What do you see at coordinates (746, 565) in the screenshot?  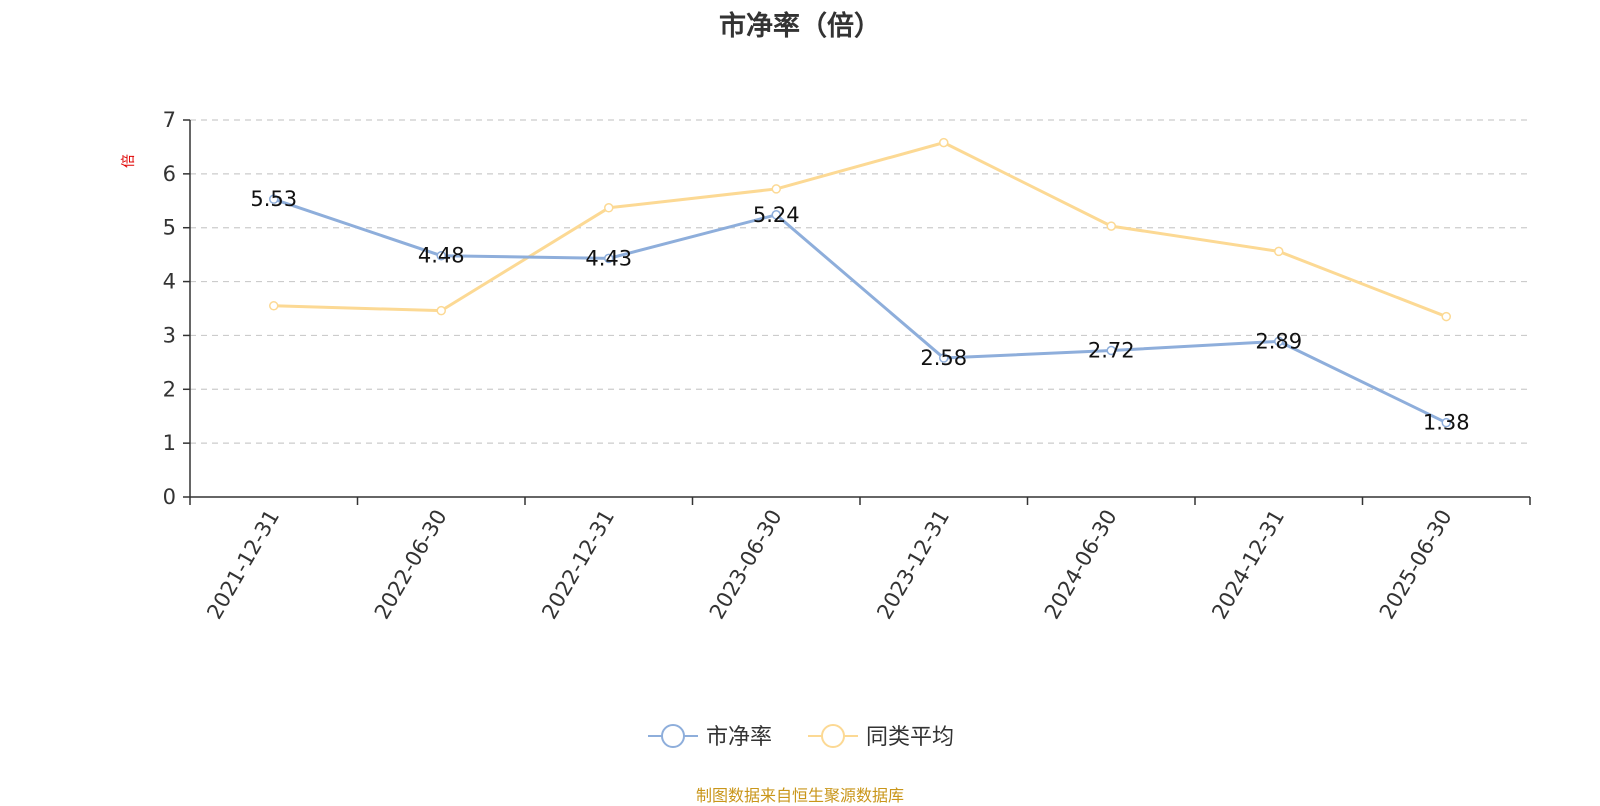 I see `x-tick-label: 2023-06-30` at bounding box center [746, 565].